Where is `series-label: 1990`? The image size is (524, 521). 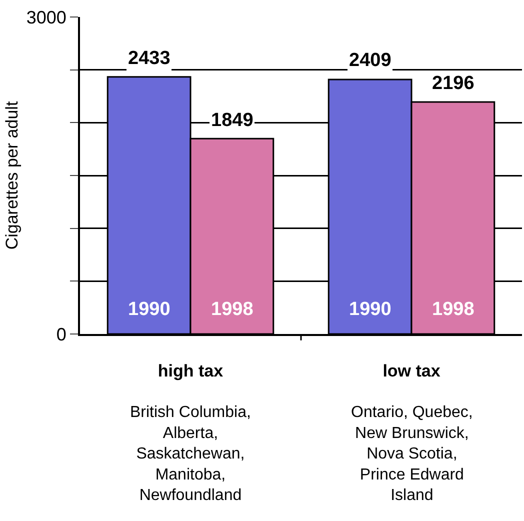 series-label: 1990 is located at coordinates (149, 309).